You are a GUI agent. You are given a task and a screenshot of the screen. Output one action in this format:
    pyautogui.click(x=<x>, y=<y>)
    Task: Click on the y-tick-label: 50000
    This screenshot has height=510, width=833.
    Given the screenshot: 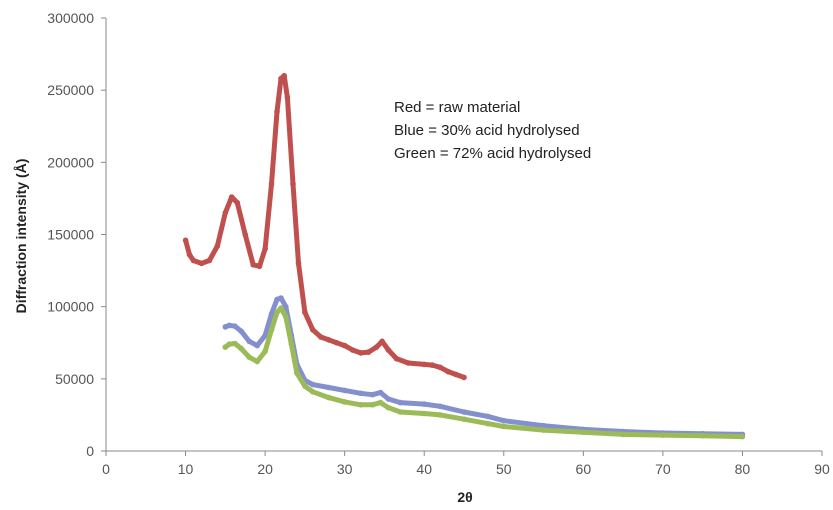 What is the action you would take?
    pyautogui.click(x=74, y=379)
    